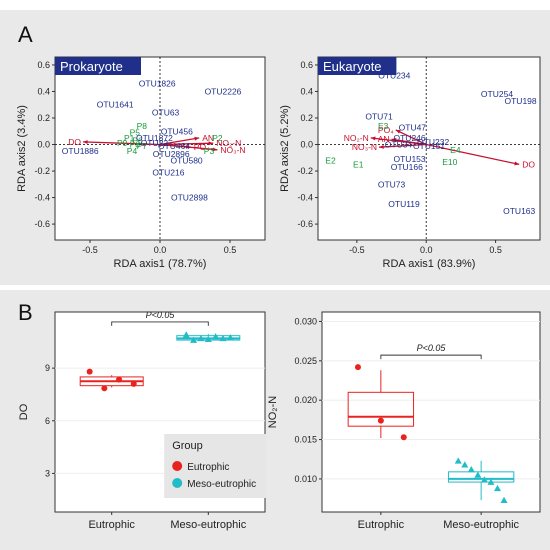 The width and height of the screenshot is (550, 550). What do you see at coordinates (187, 160) in the screenshot?
I see `otu-label: OTU580` at bounding box center [187, 160].